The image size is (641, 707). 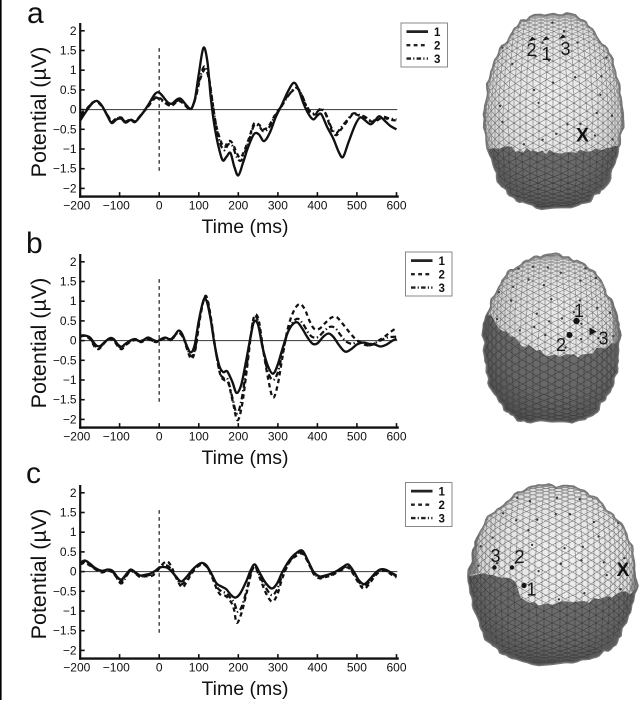 What do you see at coordinates (33, 473) in the screenshot?
I see `svg-text: c` at bounding box center [33, 473].